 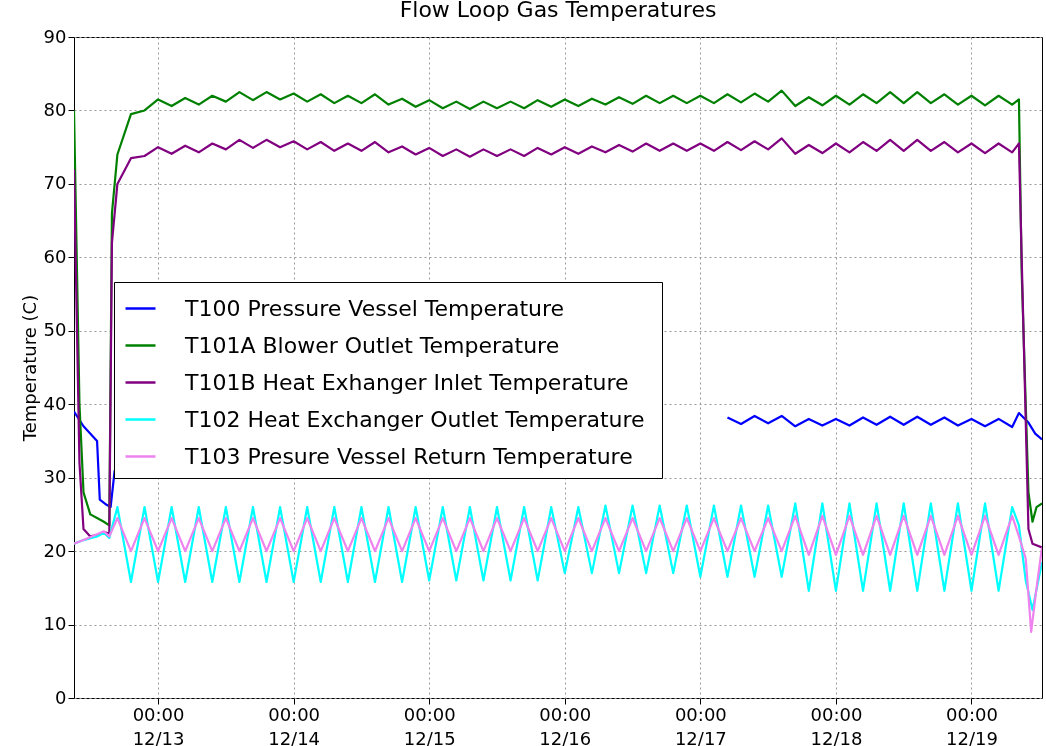 I want to click on y-tick-label: 0, so click(x=61, y=697).